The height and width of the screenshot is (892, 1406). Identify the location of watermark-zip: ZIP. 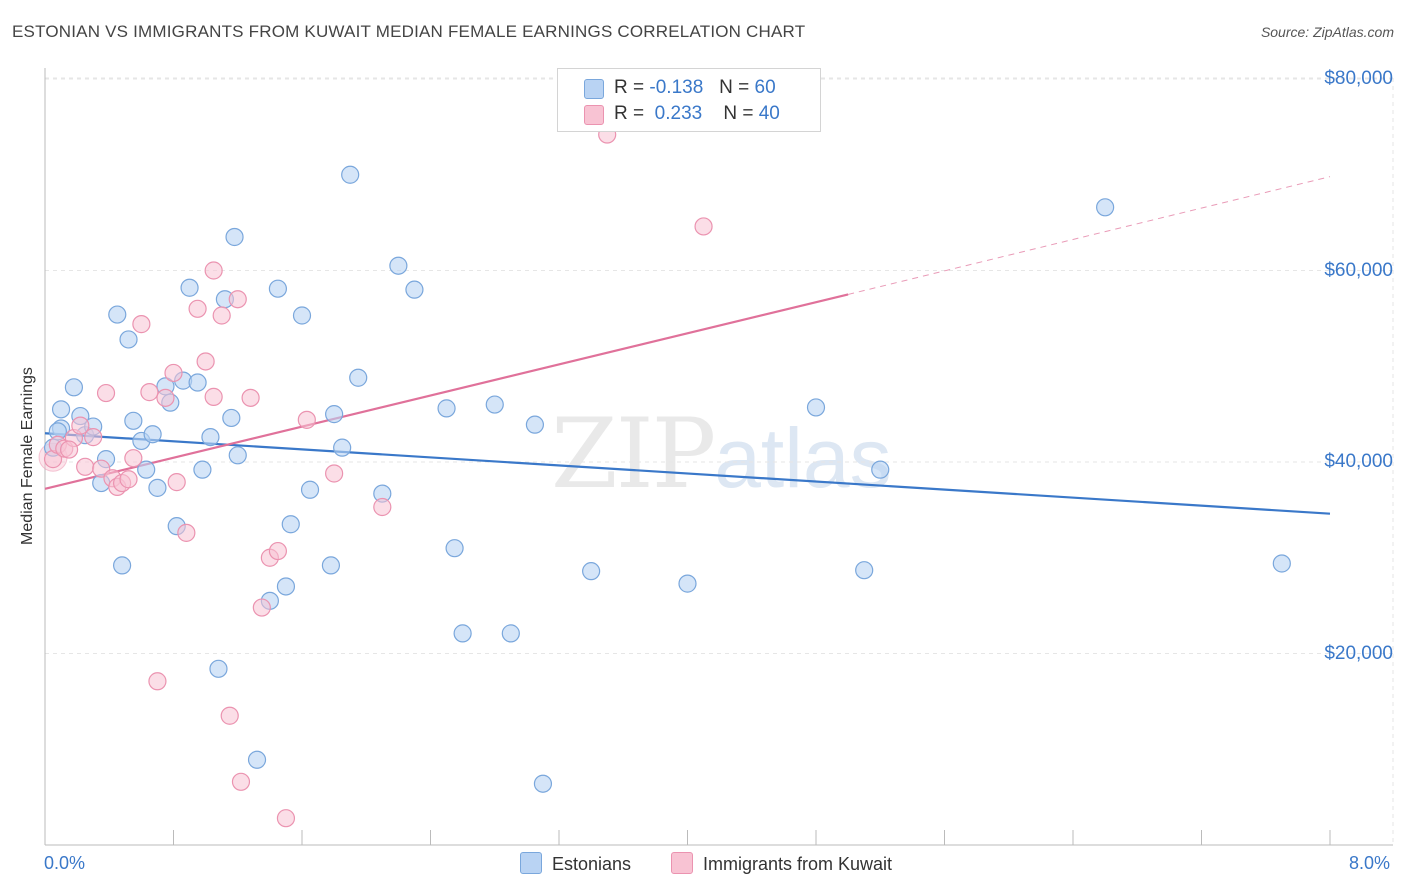
(633, 454).